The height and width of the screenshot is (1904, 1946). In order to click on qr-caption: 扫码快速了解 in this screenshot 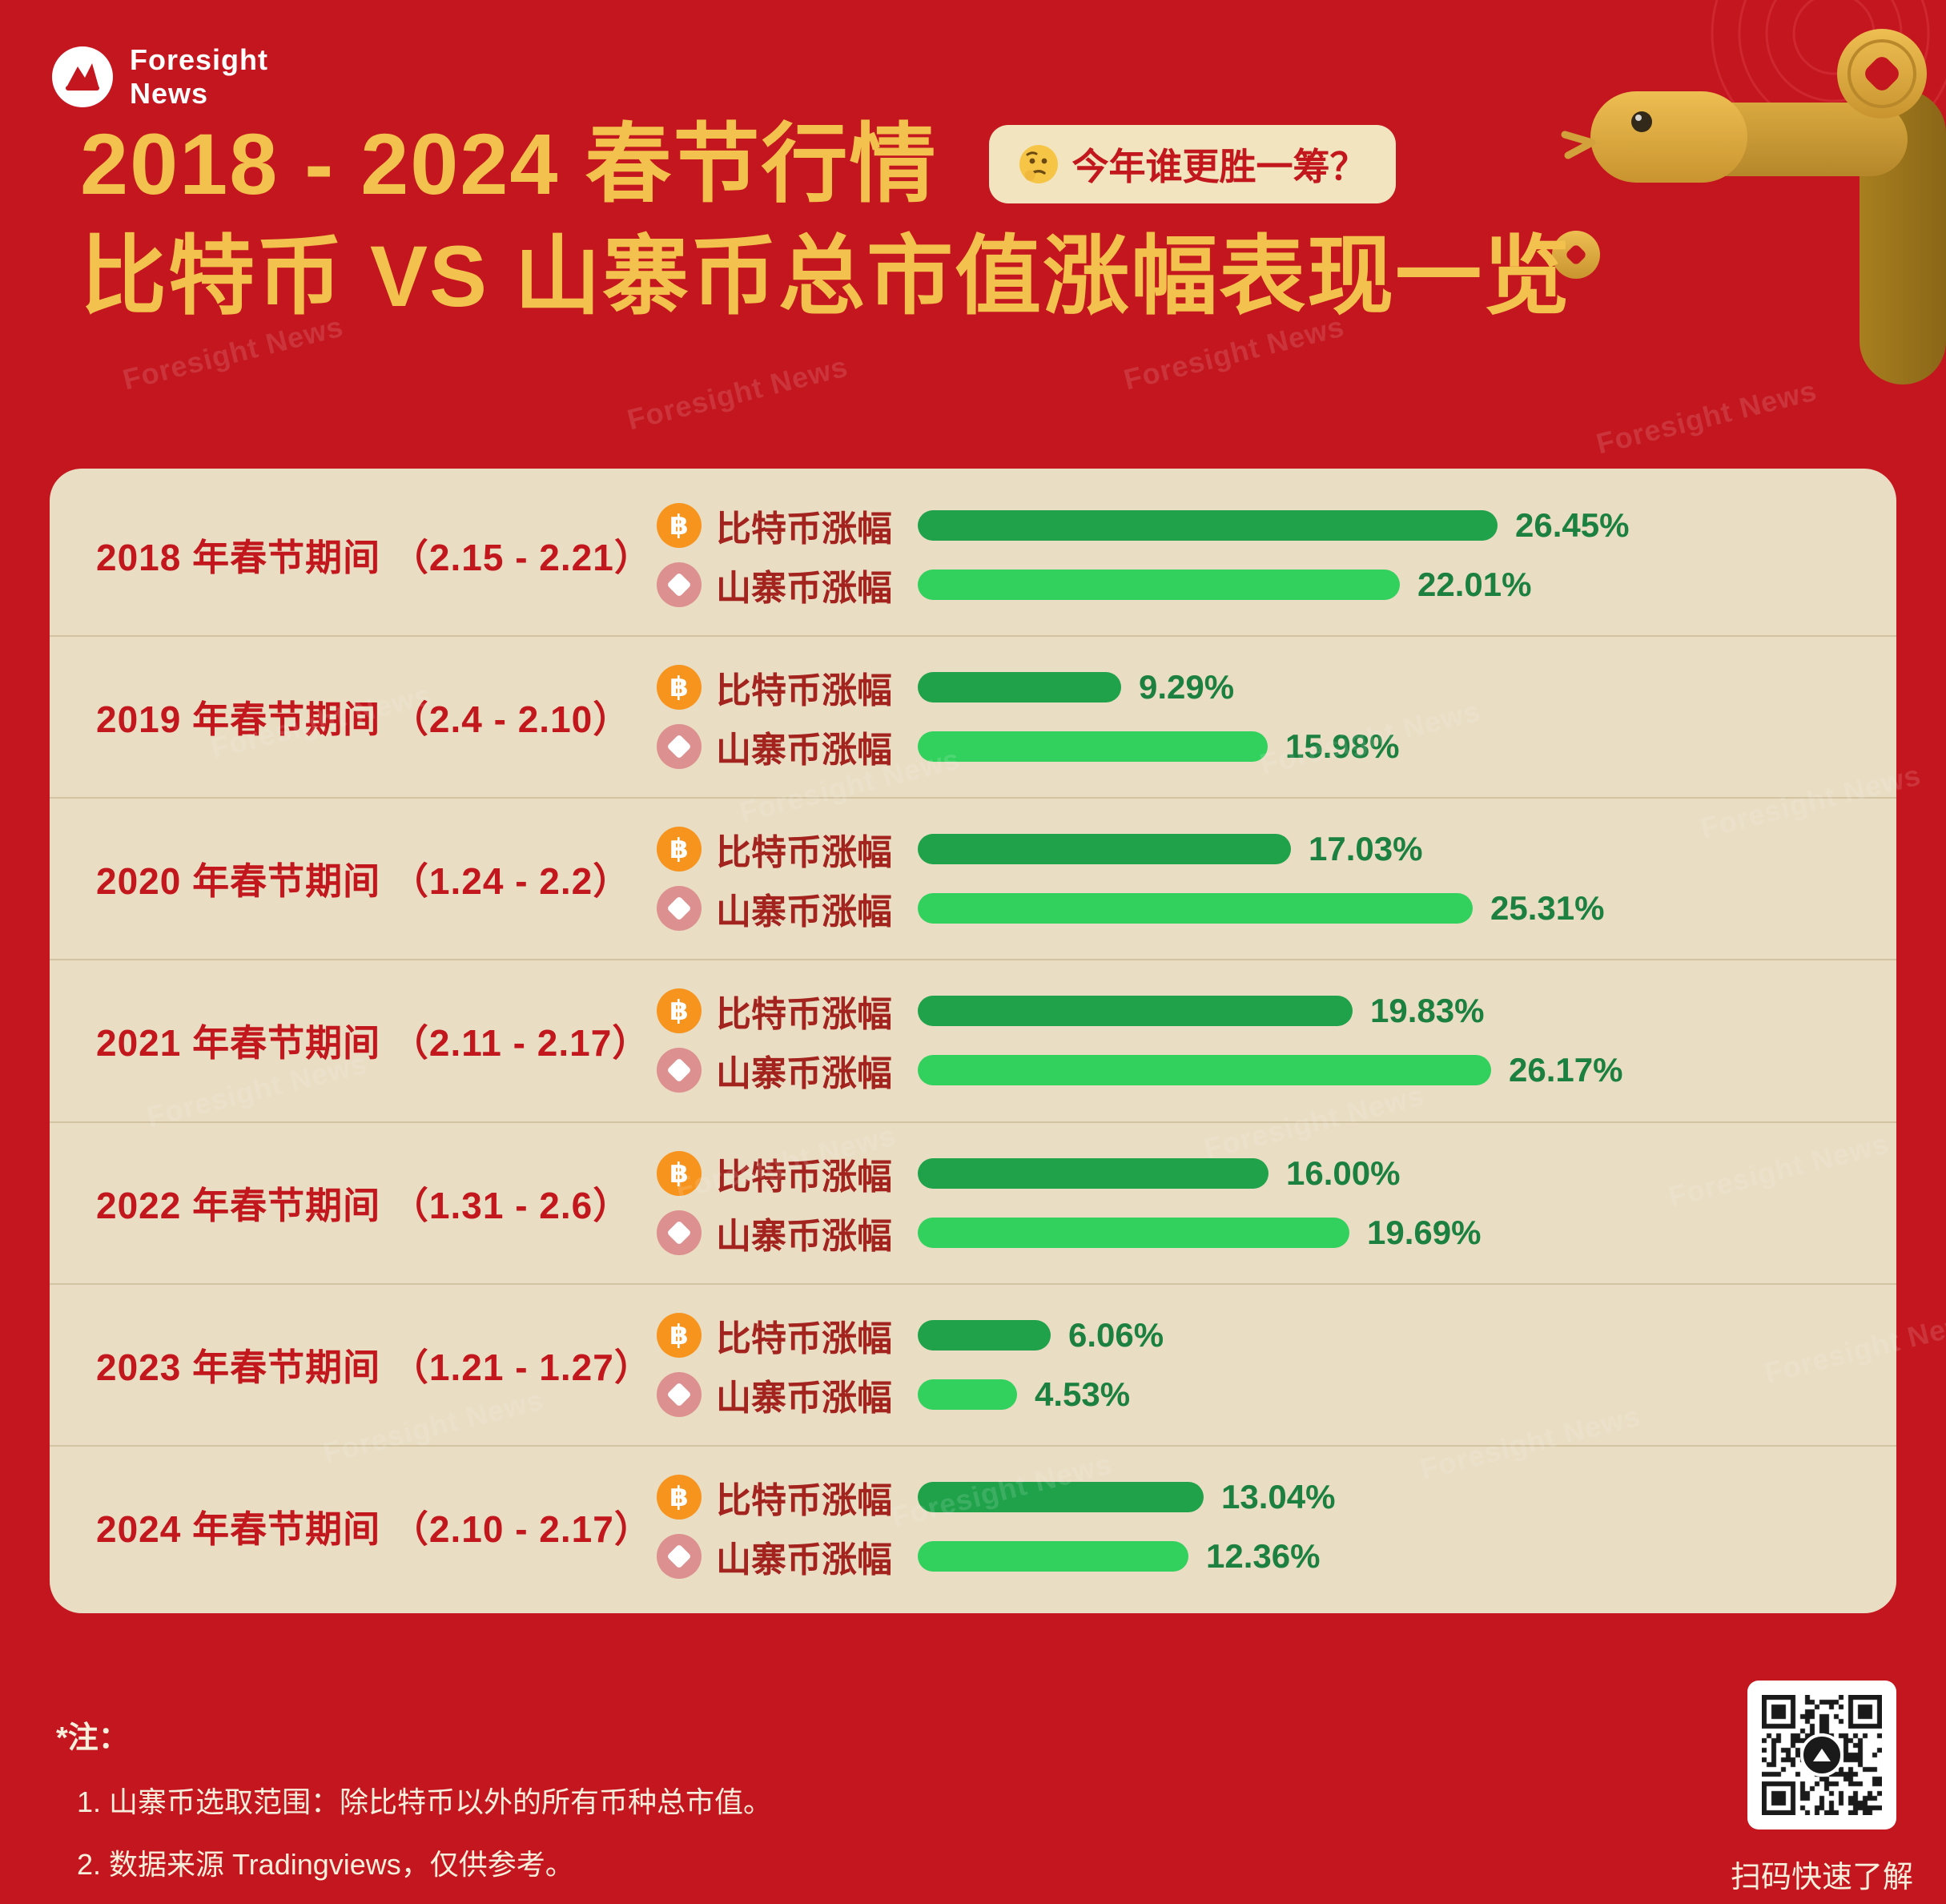, I will do `click(1821, 1877)`.